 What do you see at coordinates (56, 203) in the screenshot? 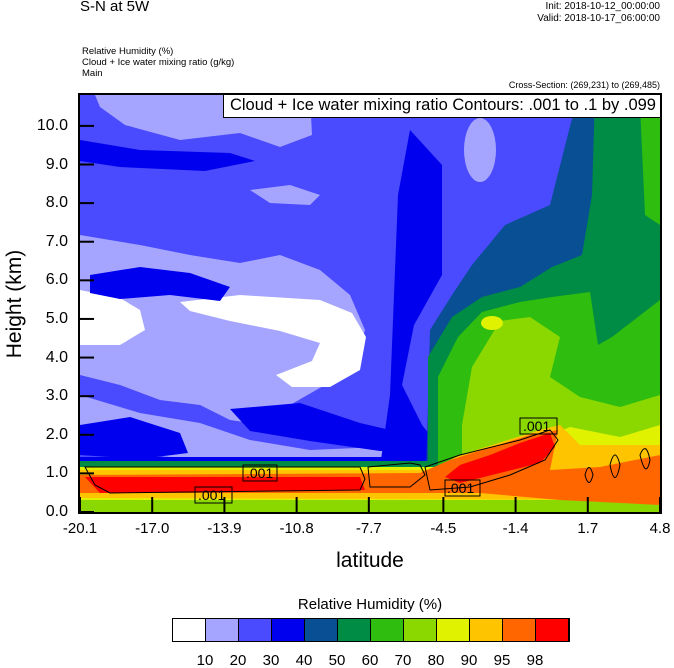
I see `y-tick-label: 8.0` at bounding box center [56, 203].